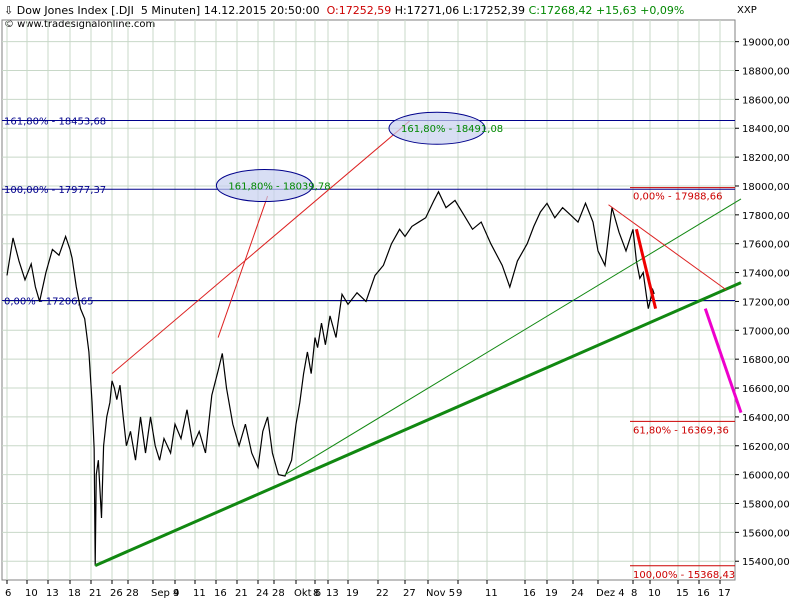  What do you see at coordinates (766, 245) in the screenshot?
I see `y-tick-label: 17600,00` at bounding box center [766, 245].